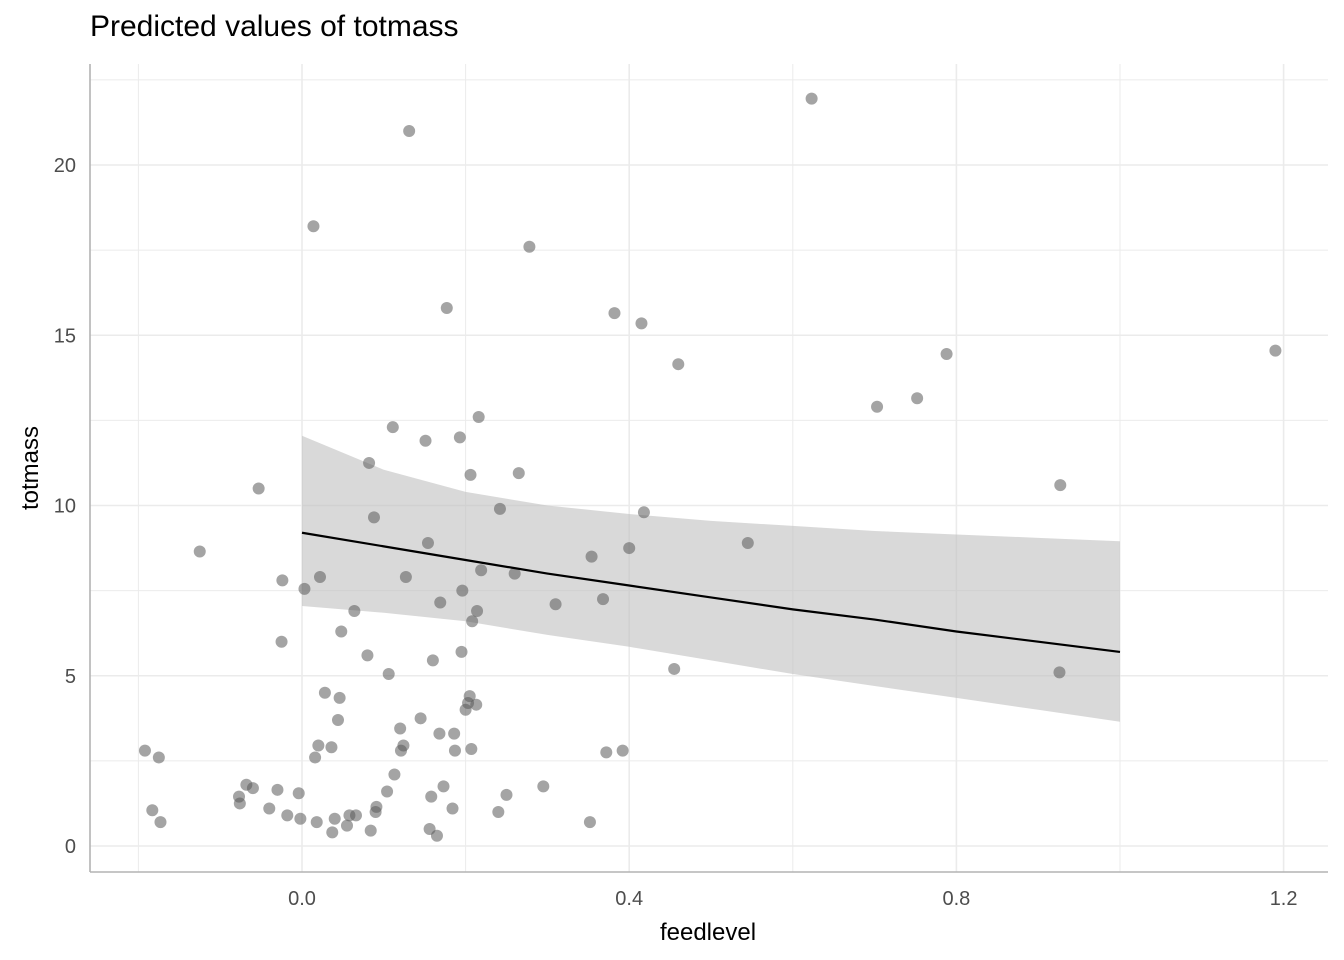 This screenshot has width=1344, height=960. Describe the element at coordinates (708, 932) in the screenshot. I see `x-axis-title: feedlevel` at that location.